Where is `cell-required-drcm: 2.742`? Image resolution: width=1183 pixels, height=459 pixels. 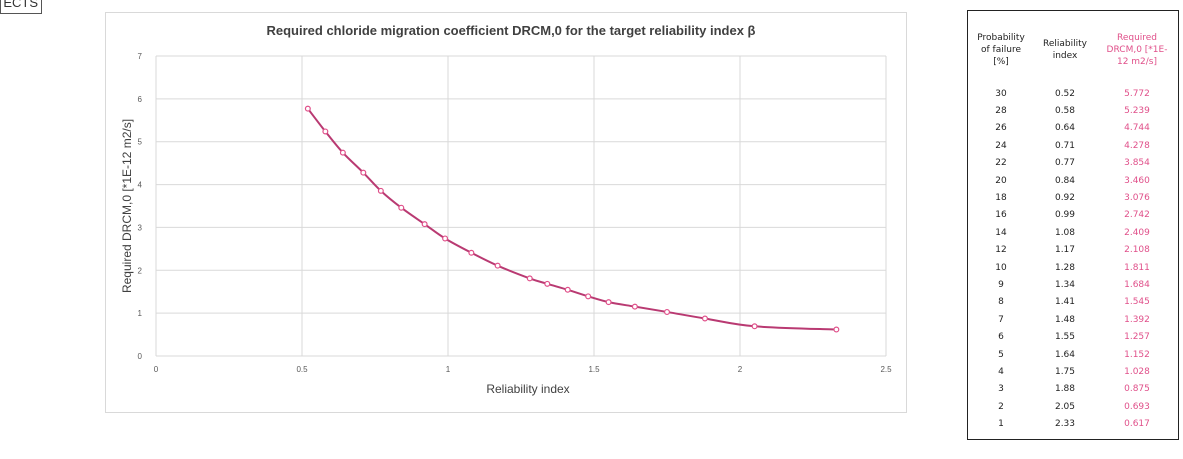 cell-required-drcm: 2.742 is located at coordinates (1137, 215).